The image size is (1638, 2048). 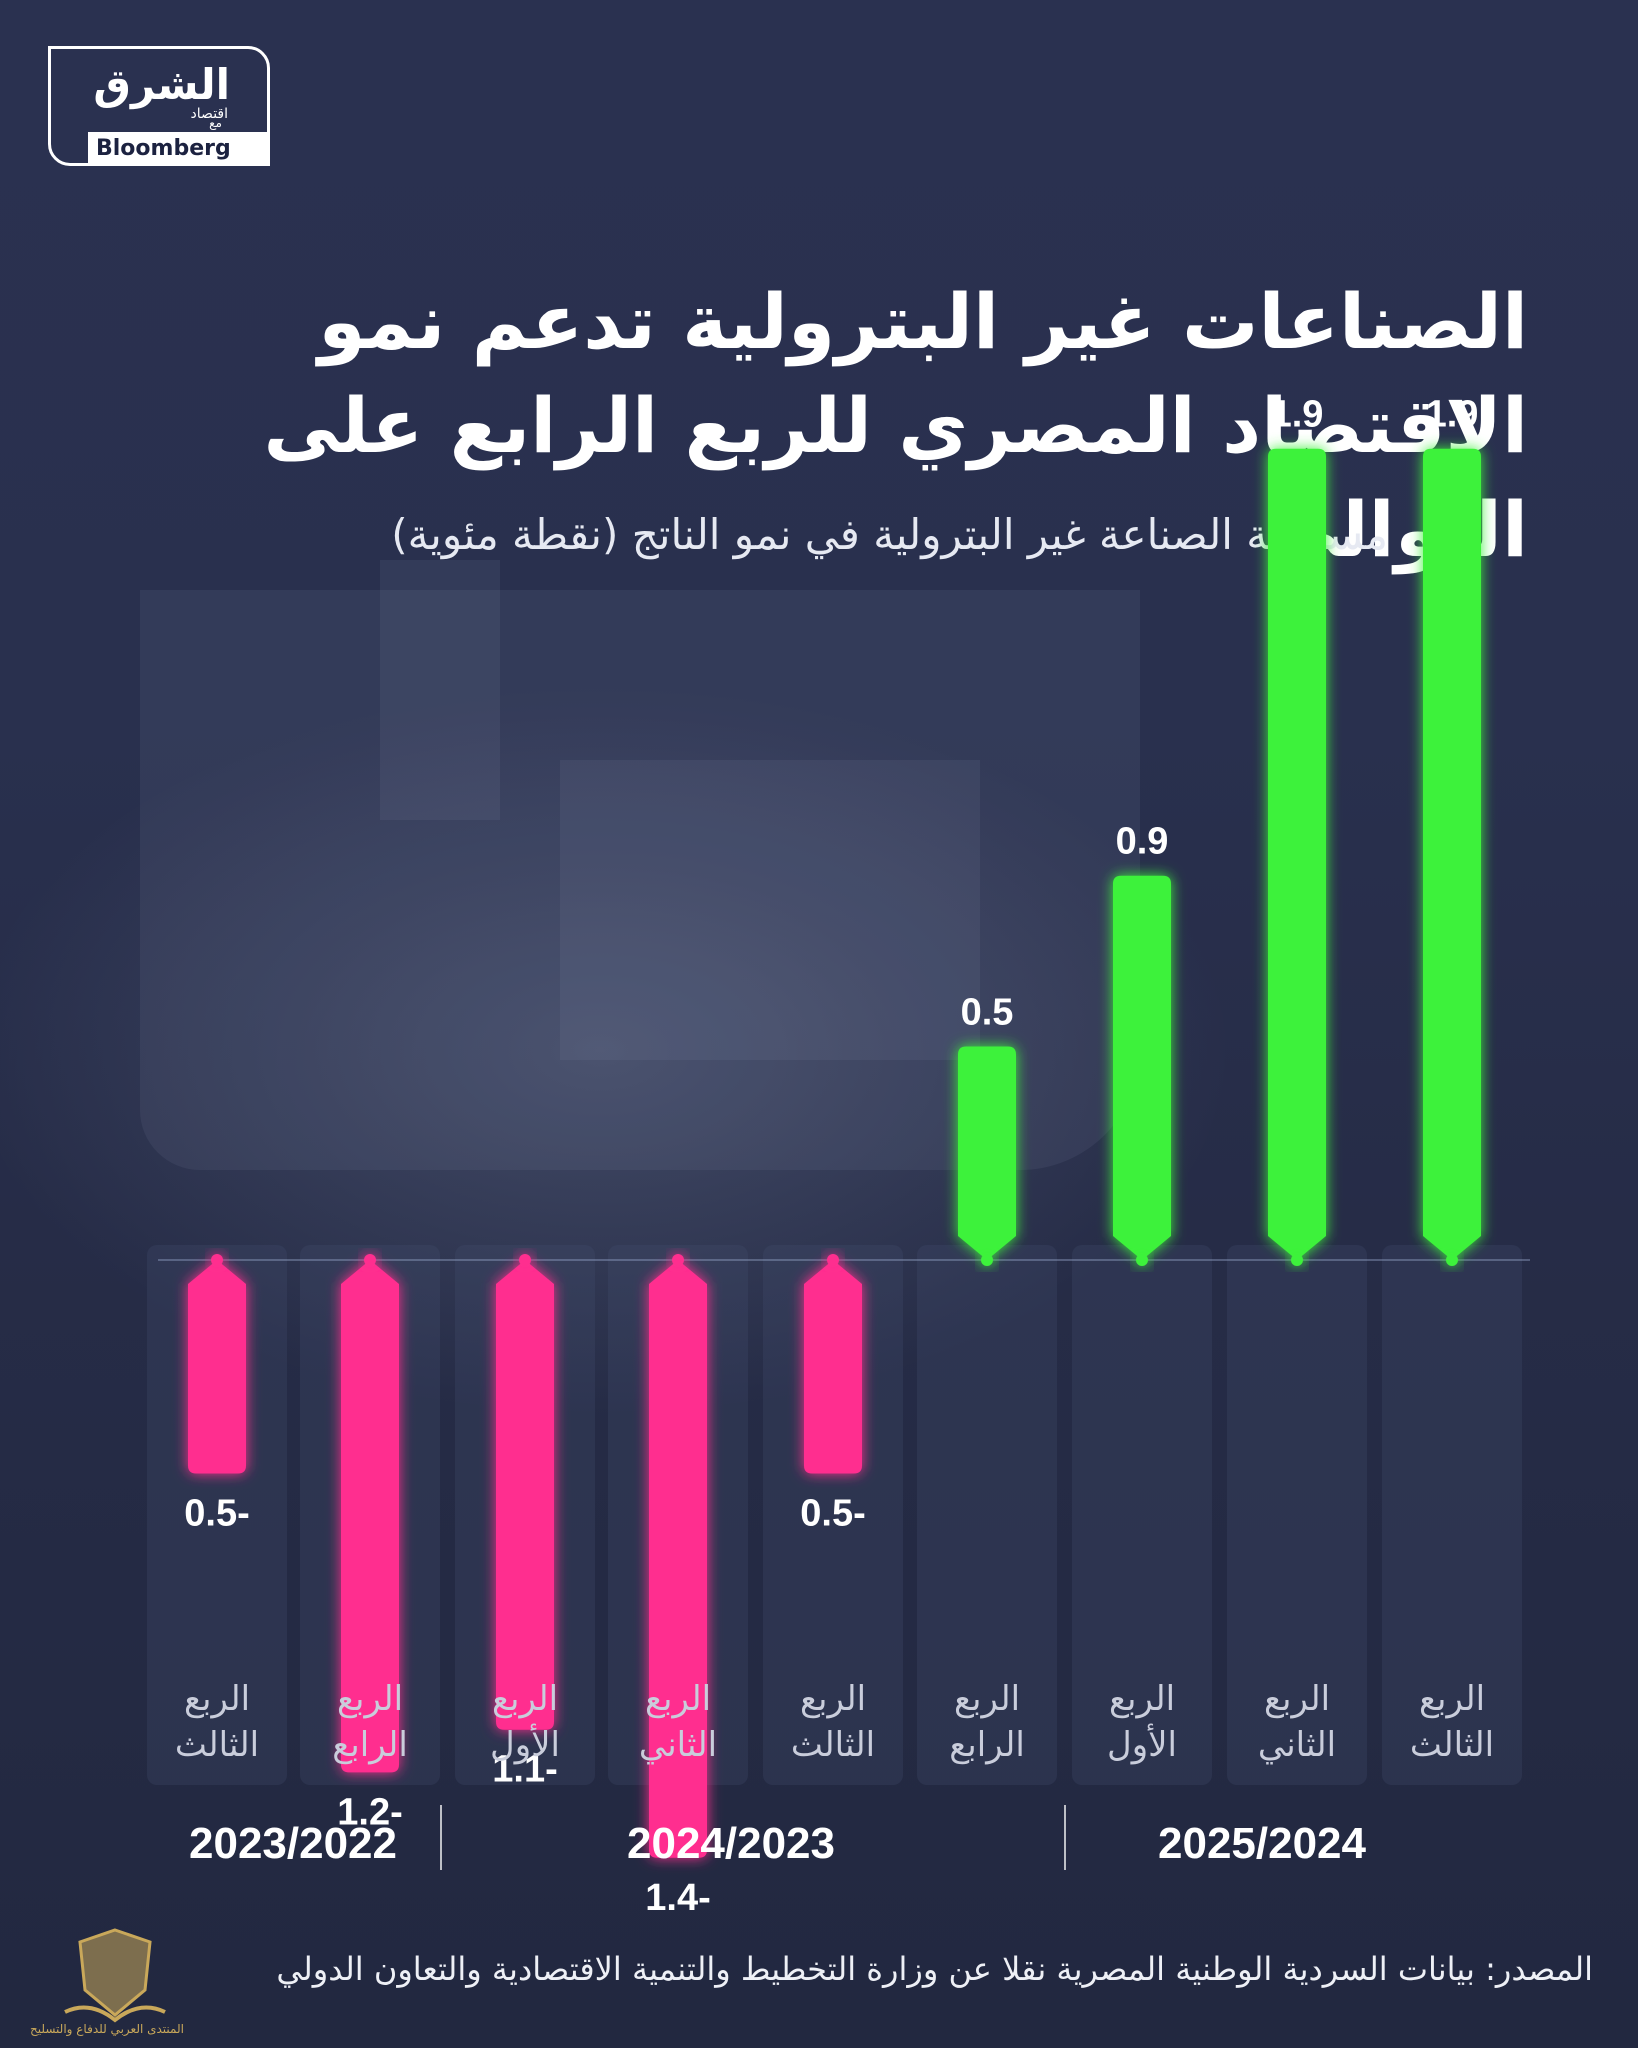 What do you see at coordinates (217, 1745) in the screenshot?
I see `category-label-1-line-2: الثالث` at bounding box center [217, 1745].